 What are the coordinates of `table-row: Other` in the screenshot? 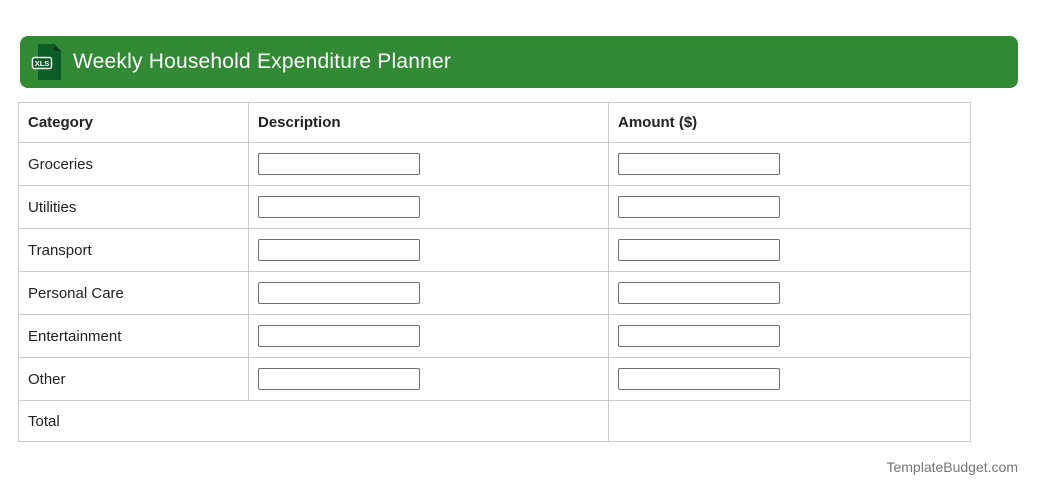 It's located at (494, 379).